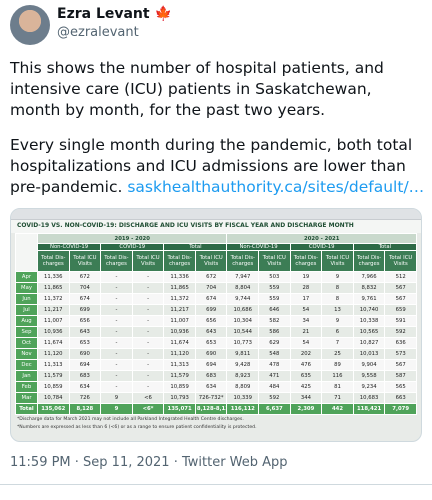 This screenshot has height=500, width=432. Describe the element at coordinates (274, 387) in the screenshot. I see `table-cell: 484` at that location.